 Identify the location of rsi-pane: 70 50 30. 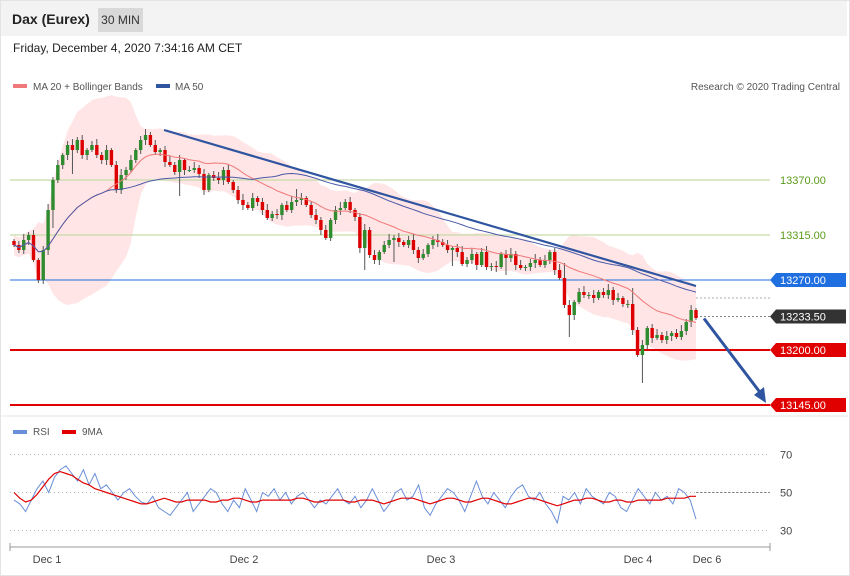
(401, 494).